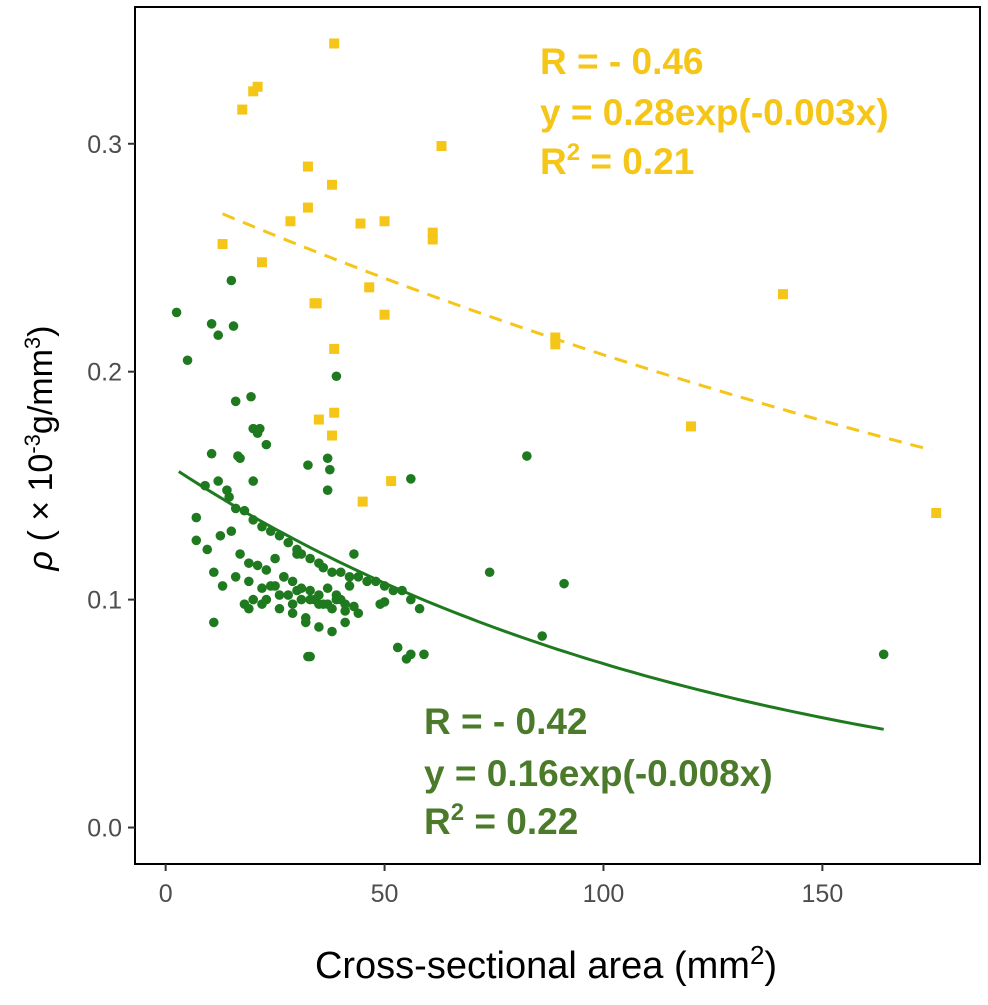 The height and width of the screenshot is (1005, 988). I want to click on x-tick-label: 50, so click(385, 894).